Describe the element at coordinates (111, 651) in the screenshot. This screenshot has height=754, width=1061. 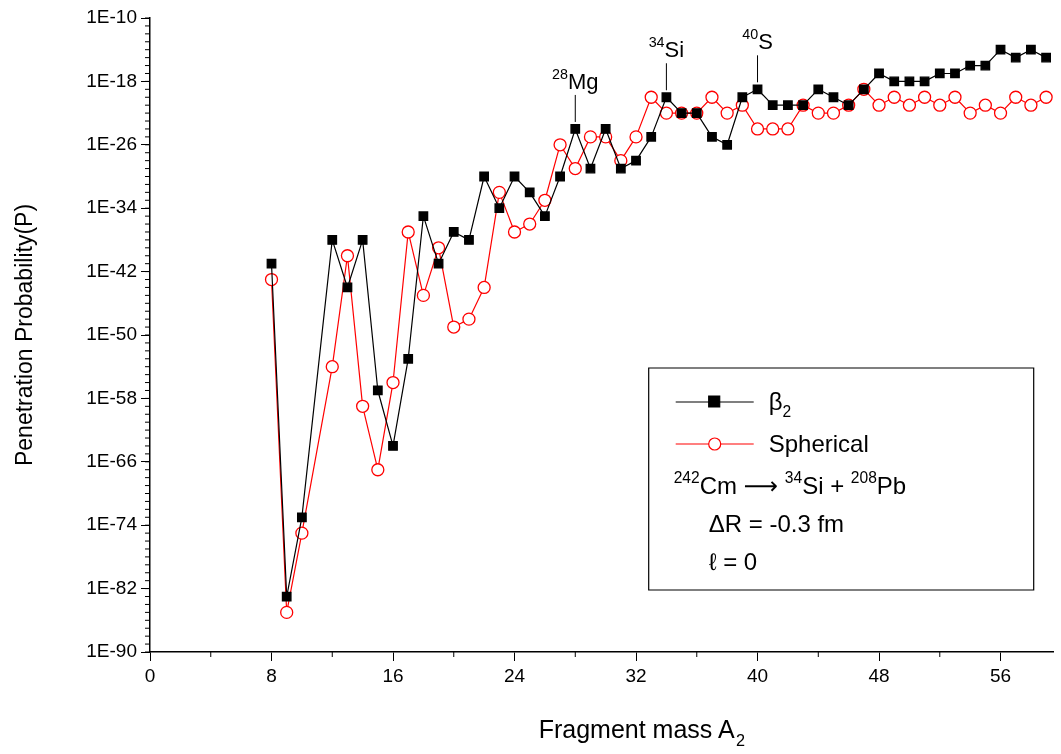
I see `y-tick-label: 1E-90` at that location.